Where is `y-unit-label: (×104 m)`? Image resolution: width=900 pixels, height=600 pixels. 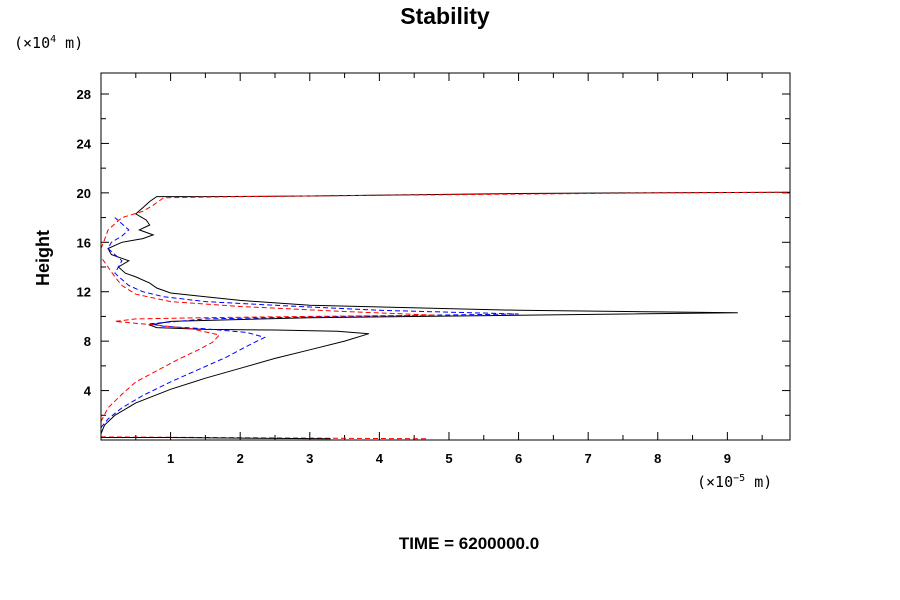
y-unit-label: (×104 m) is located at coordinates (48, 43).